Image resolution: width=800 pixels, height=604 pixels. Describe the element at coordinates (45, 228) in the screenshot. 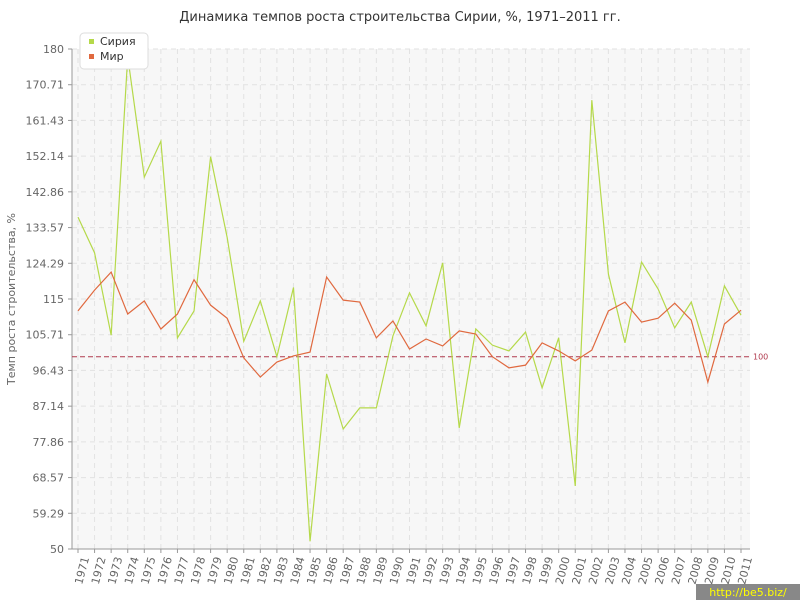

I see `y-tick-label: 133.57` at that location.